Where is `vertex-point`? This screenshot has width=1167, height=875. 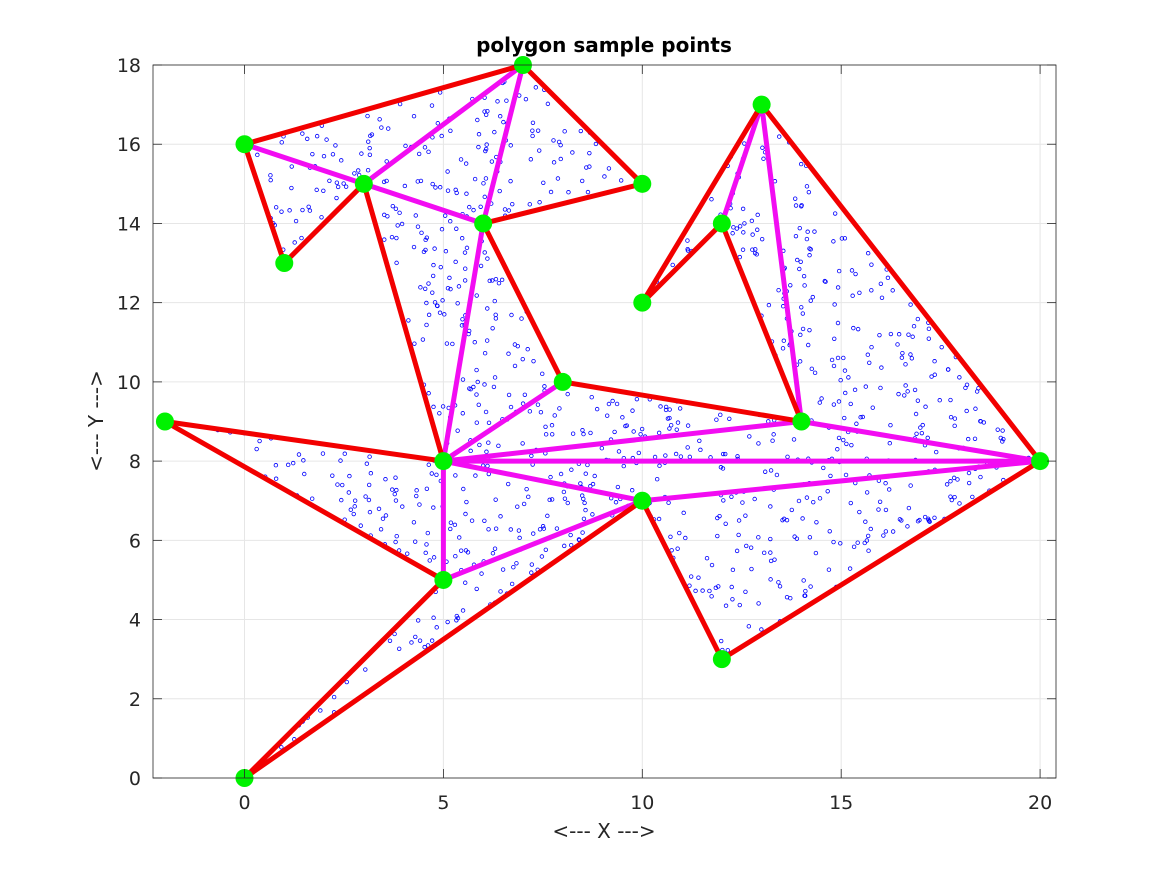
vertex-point is located at coordinates (642, 500).